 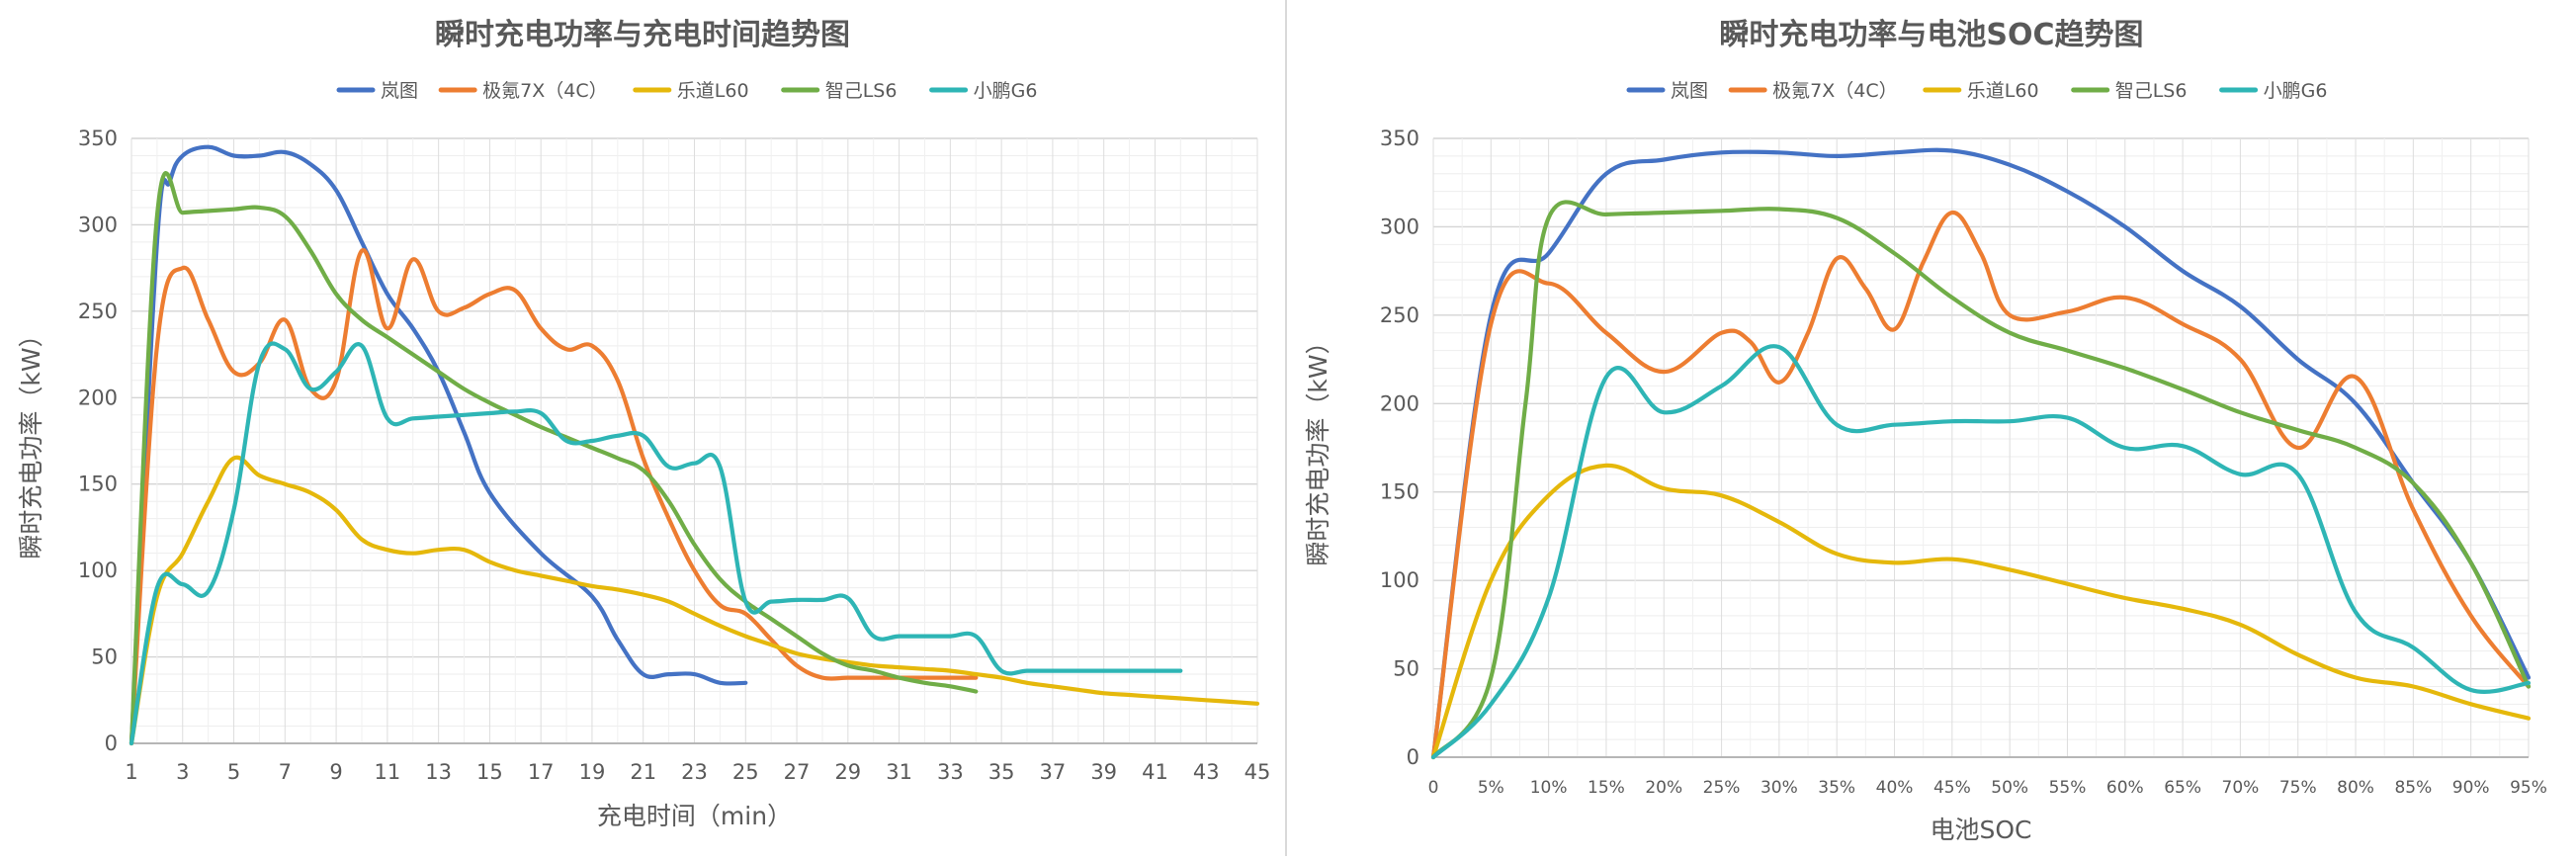 I want to click on x-tick-label: 20%, so click(x=1663, y=788).